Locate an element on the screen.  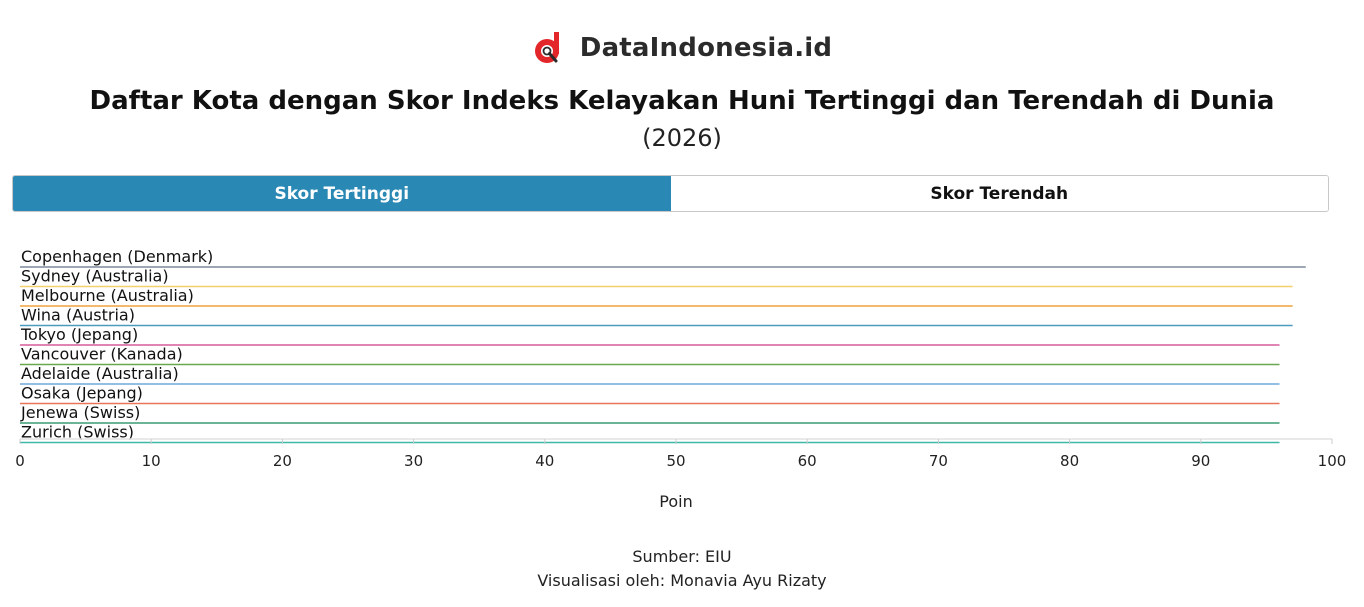
x-tick-label-1: 10 is located at coordinates (151, 461).